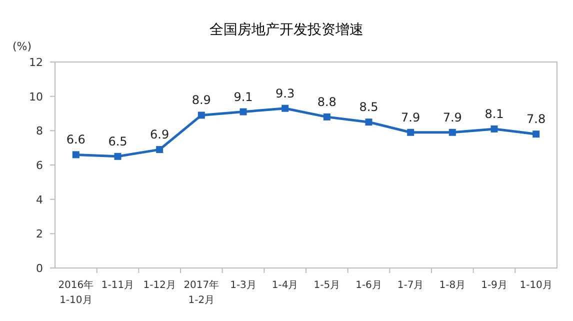 The height and width of the screenshot is (321, 573). I want to click on data-label: 8.1, so click(494, 113).